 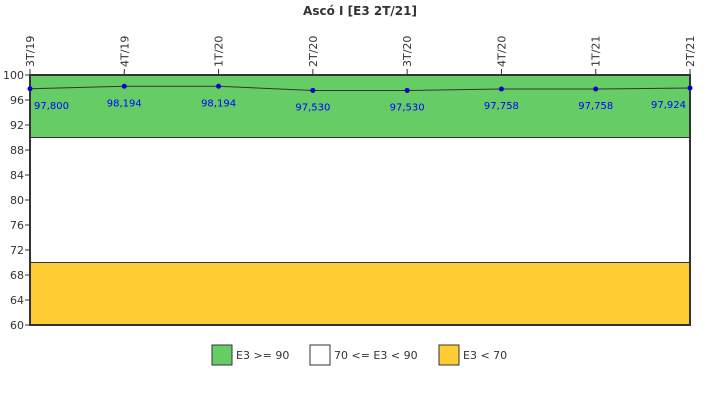 I want to click on x-tick-label: 2T/21, so click(x=690, y=51).